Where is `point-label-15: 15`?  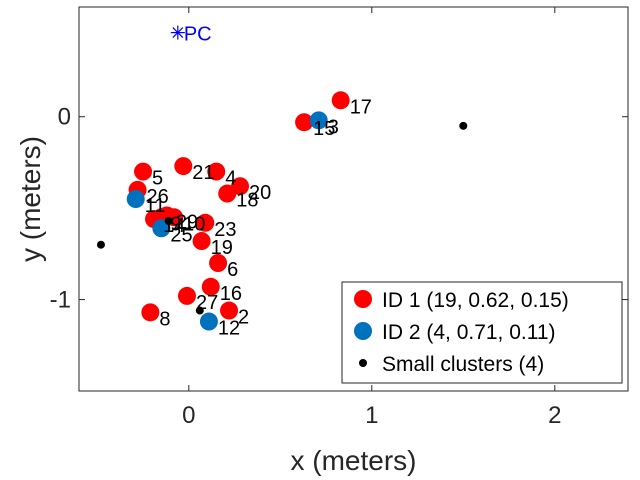 point-label-15: 15 is located at coordinates (324, 129).